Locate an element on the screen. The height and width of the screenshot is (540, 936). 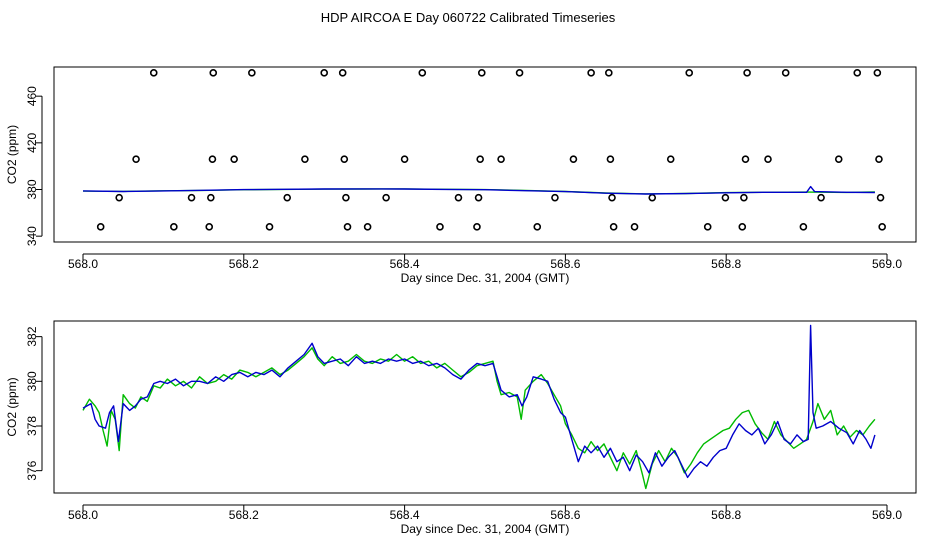
y-tick-label: 420 is located at coordinates (32, 143).